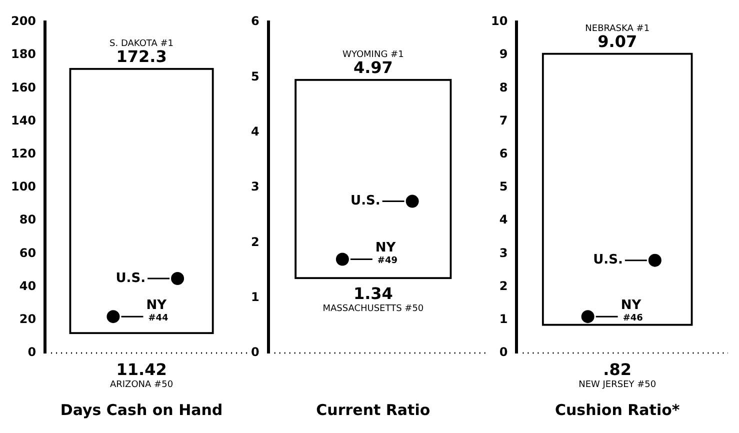 The image size is (739, 433). What do you see at coordinates (499, 21) in the screenshot?
I see `y-tick-label: 10` at bounding box center [499, 21].